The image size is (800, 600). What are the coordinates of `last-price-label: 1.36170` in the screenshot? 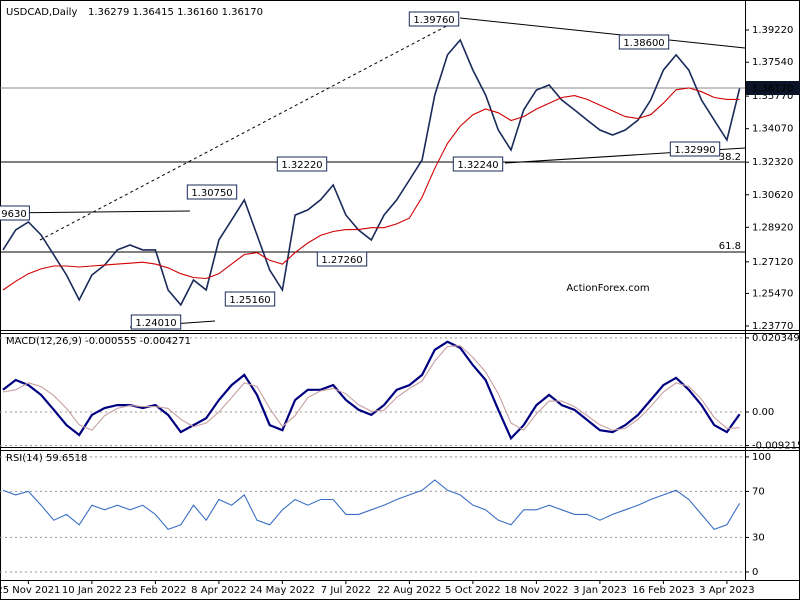 It's located at (772, 89).